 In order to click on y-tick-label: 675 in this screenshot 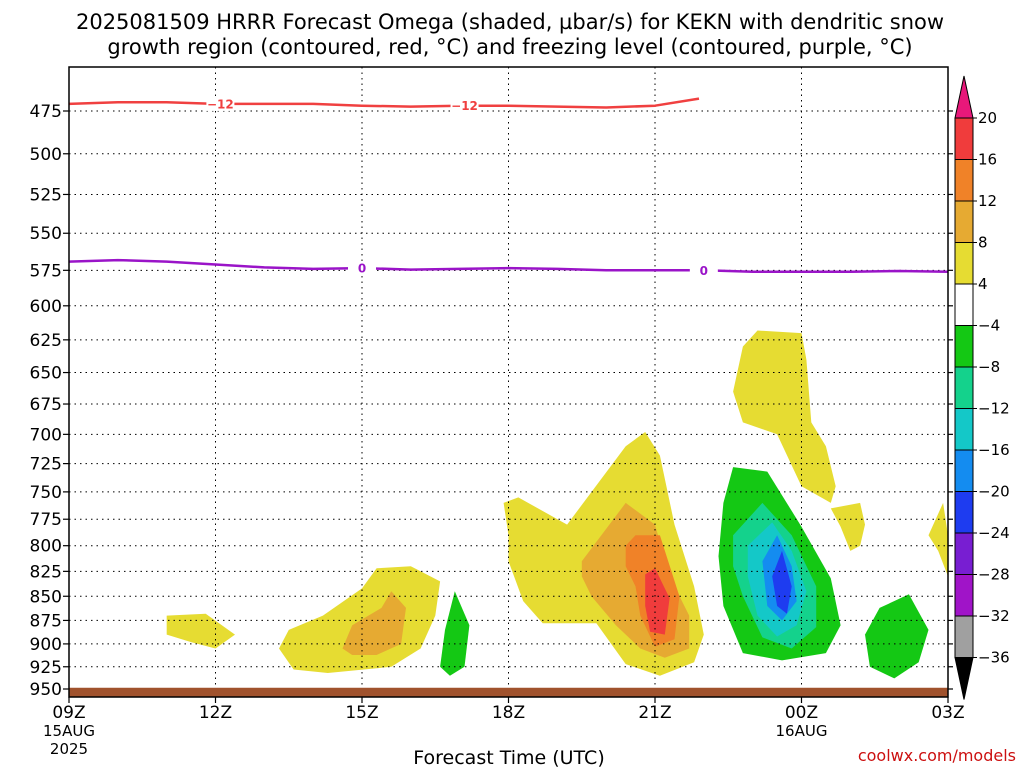, I will do `click(46, 405)`.